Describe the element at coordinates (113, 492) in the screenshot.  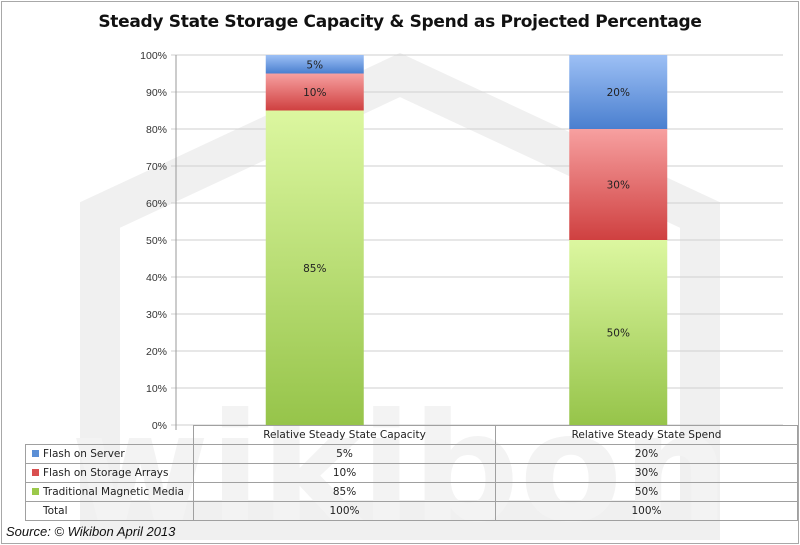
I see `row-label: Traditional Magnetic Media` at that location.